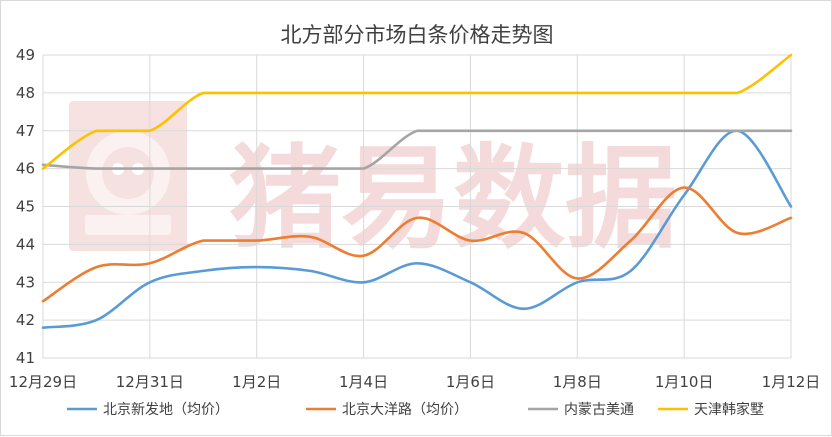 Image resolution: width=832 pixels, height=437 pixels. What do you see at coordinates (25, 55) in the screenshot?
I see `y-tick-label: 49` at bounding box center [25, 55].